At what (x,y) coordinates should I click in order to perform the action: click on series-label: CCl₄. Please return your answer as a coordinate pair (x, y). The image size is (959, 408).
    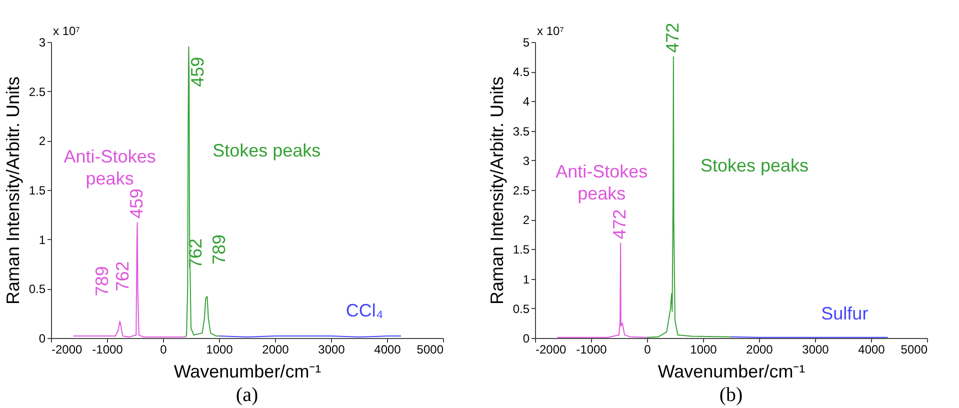
    Looking at the image, I should click on (365, 310).